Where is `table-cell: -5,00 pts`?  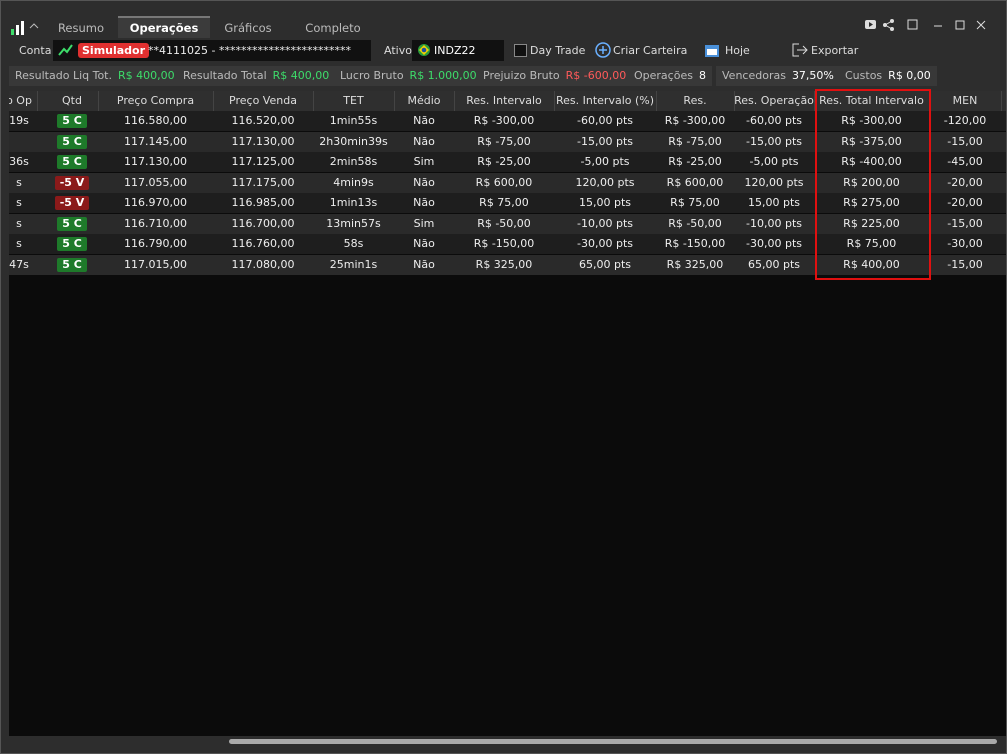
table-cell: -5,00 pts is located at coordinates (605, 161).